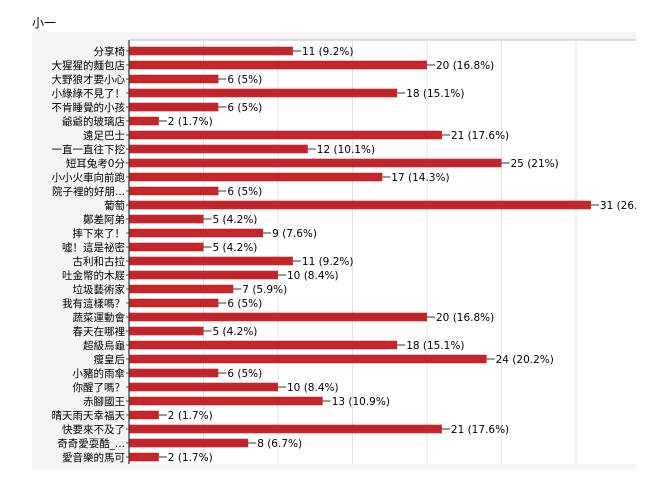  Describe the element at coordinates (93, 430) in the screenshot. I see `category-label: 快要來不及了` at that location.